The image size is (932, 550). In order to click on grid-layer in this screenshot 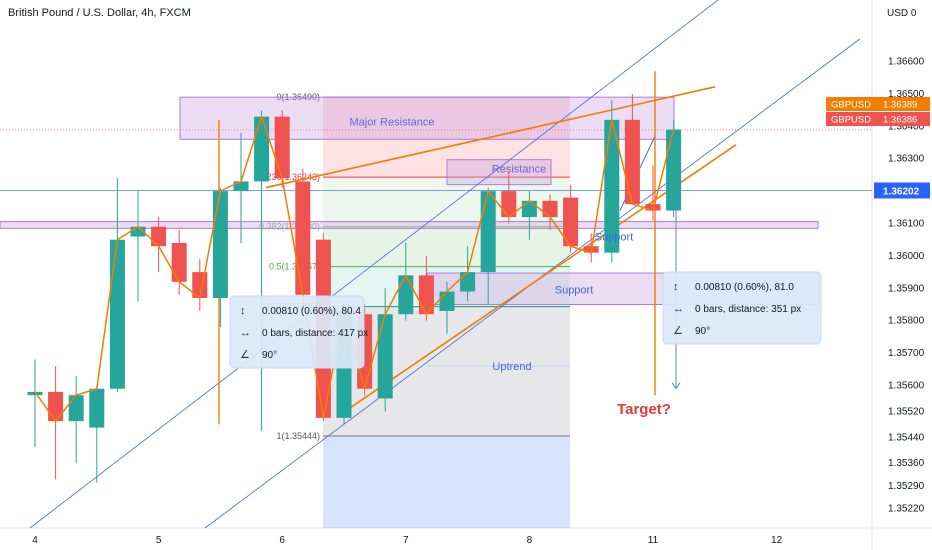, I will do `click(436, 160)`.